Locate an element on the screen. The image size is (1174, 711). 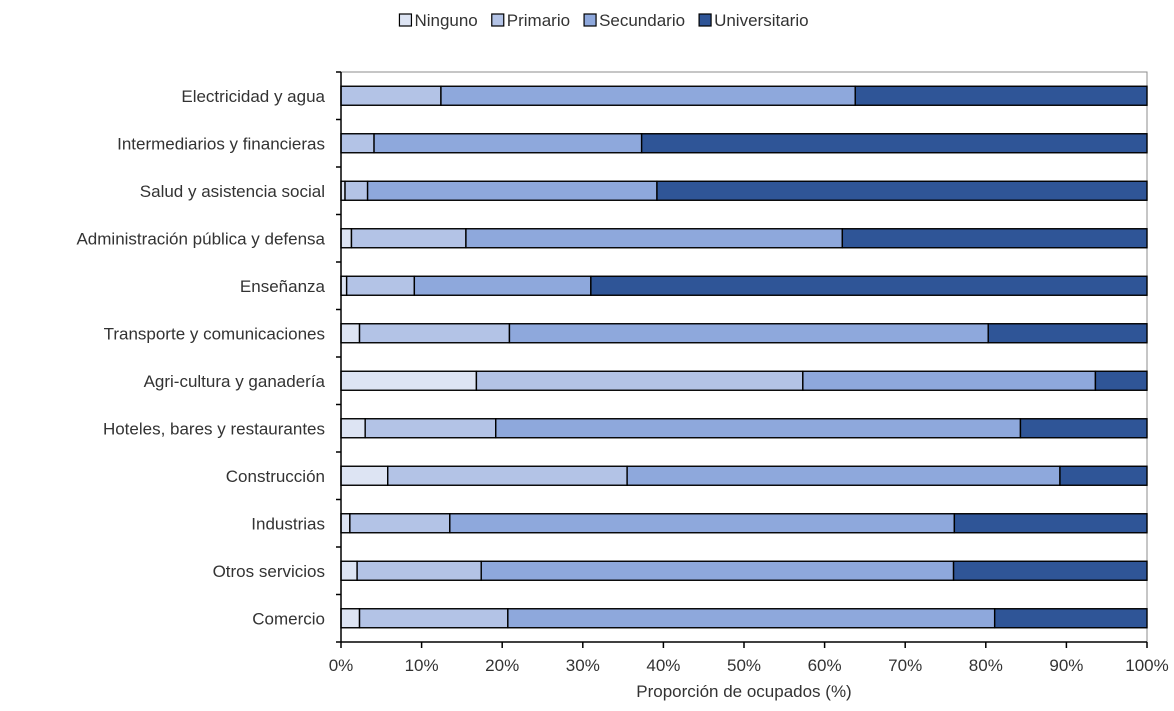
category-label: Hoteles, bares y restaurantes is located at coordinates (214, 428).